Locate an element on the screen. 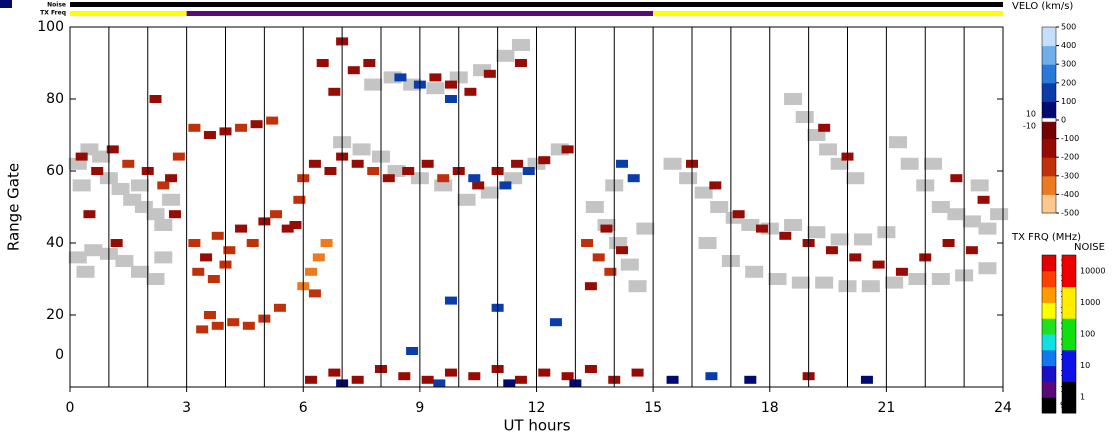  noise-scale-tick-label: 100 is located at coordinates (1087, 334).